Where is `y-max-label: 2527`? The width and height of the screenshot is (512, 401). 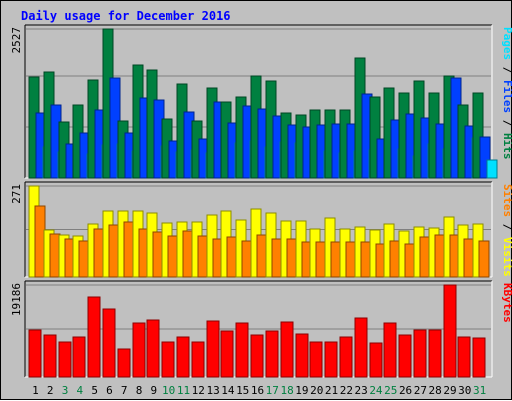 y-max-label: 2527 is located at coordinates (16, 40).